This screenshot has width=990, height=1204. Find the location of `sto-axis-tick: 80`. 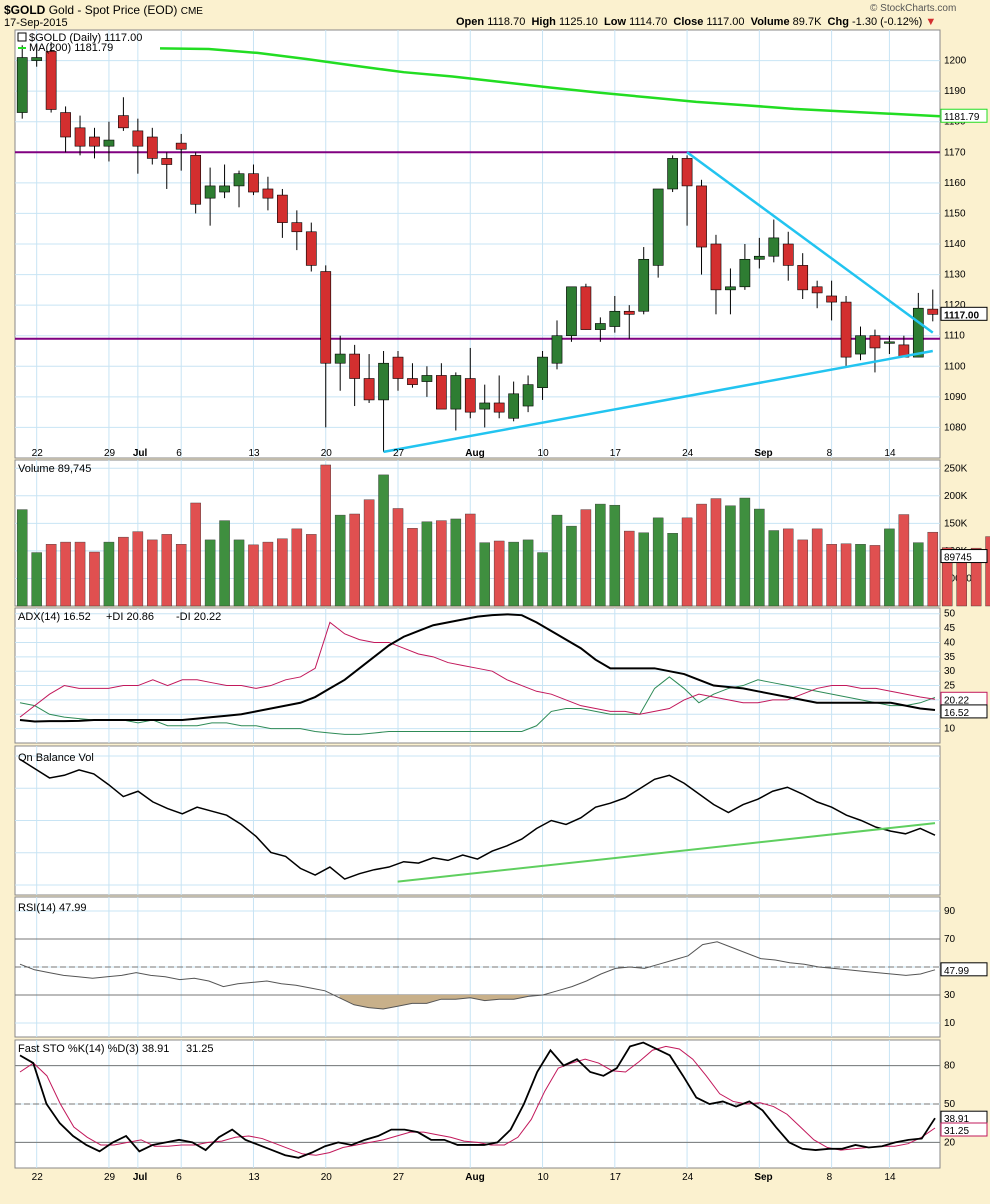

sto-axis-tick: 80 is located at coordinates (950, 1066).